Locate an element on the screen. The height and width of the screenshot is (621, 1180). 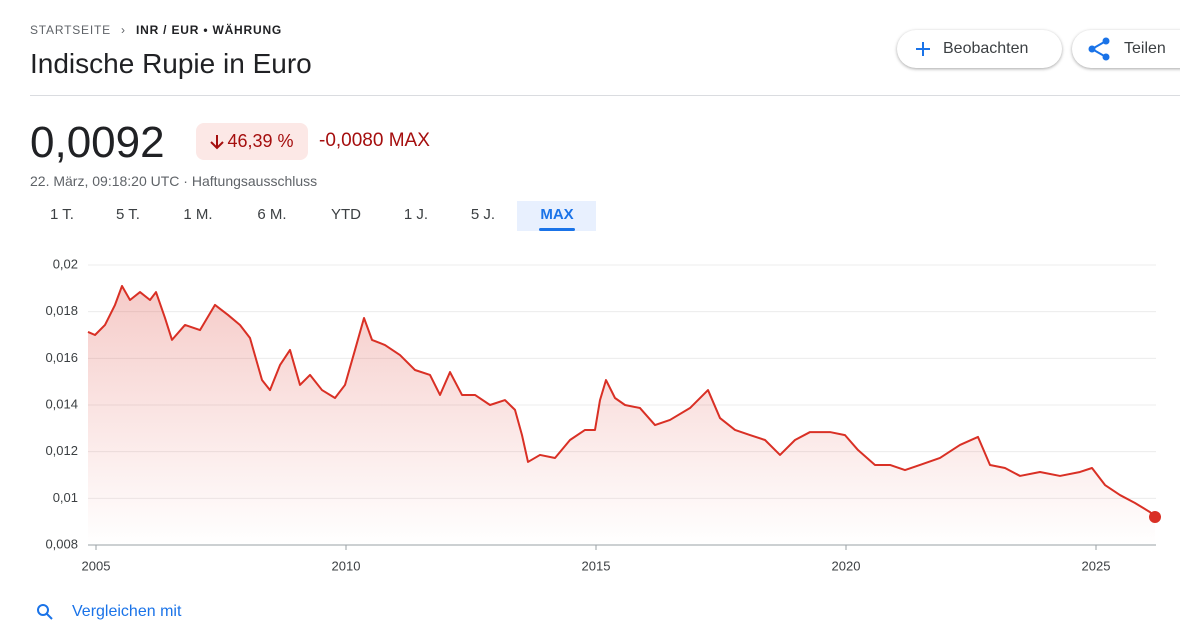
y-tick-label: 0,008 is located at coordinates (61, 543).